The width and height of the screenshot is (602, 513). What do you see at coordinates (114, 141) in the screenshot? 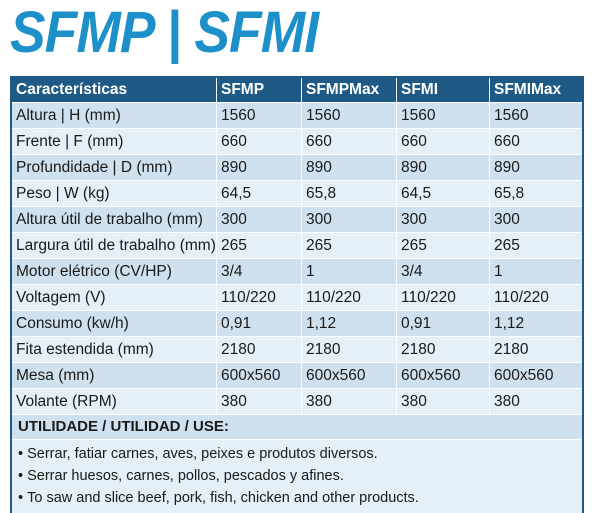
I see `row-label: Frente | F (mm)` at bounding box center [114, 141].